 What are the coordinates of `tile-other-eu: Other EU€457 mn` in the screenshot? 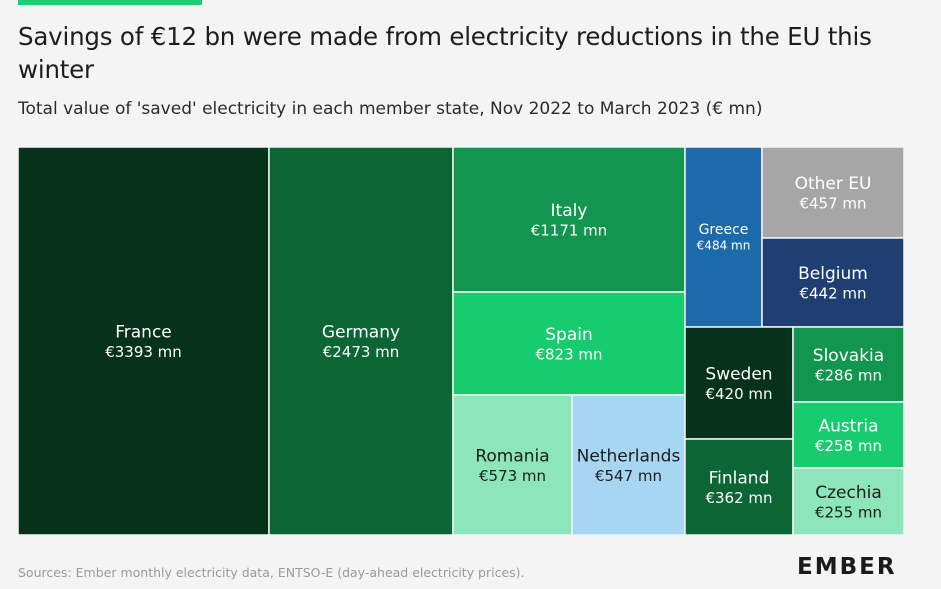 It's located at (833, 192).